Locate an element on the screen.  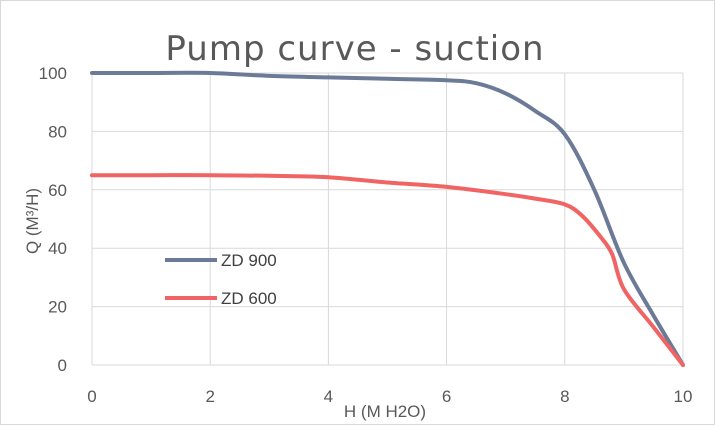
x-tick-labels: 0 2 4 6 8 10 is located at coordinates (389, 396).